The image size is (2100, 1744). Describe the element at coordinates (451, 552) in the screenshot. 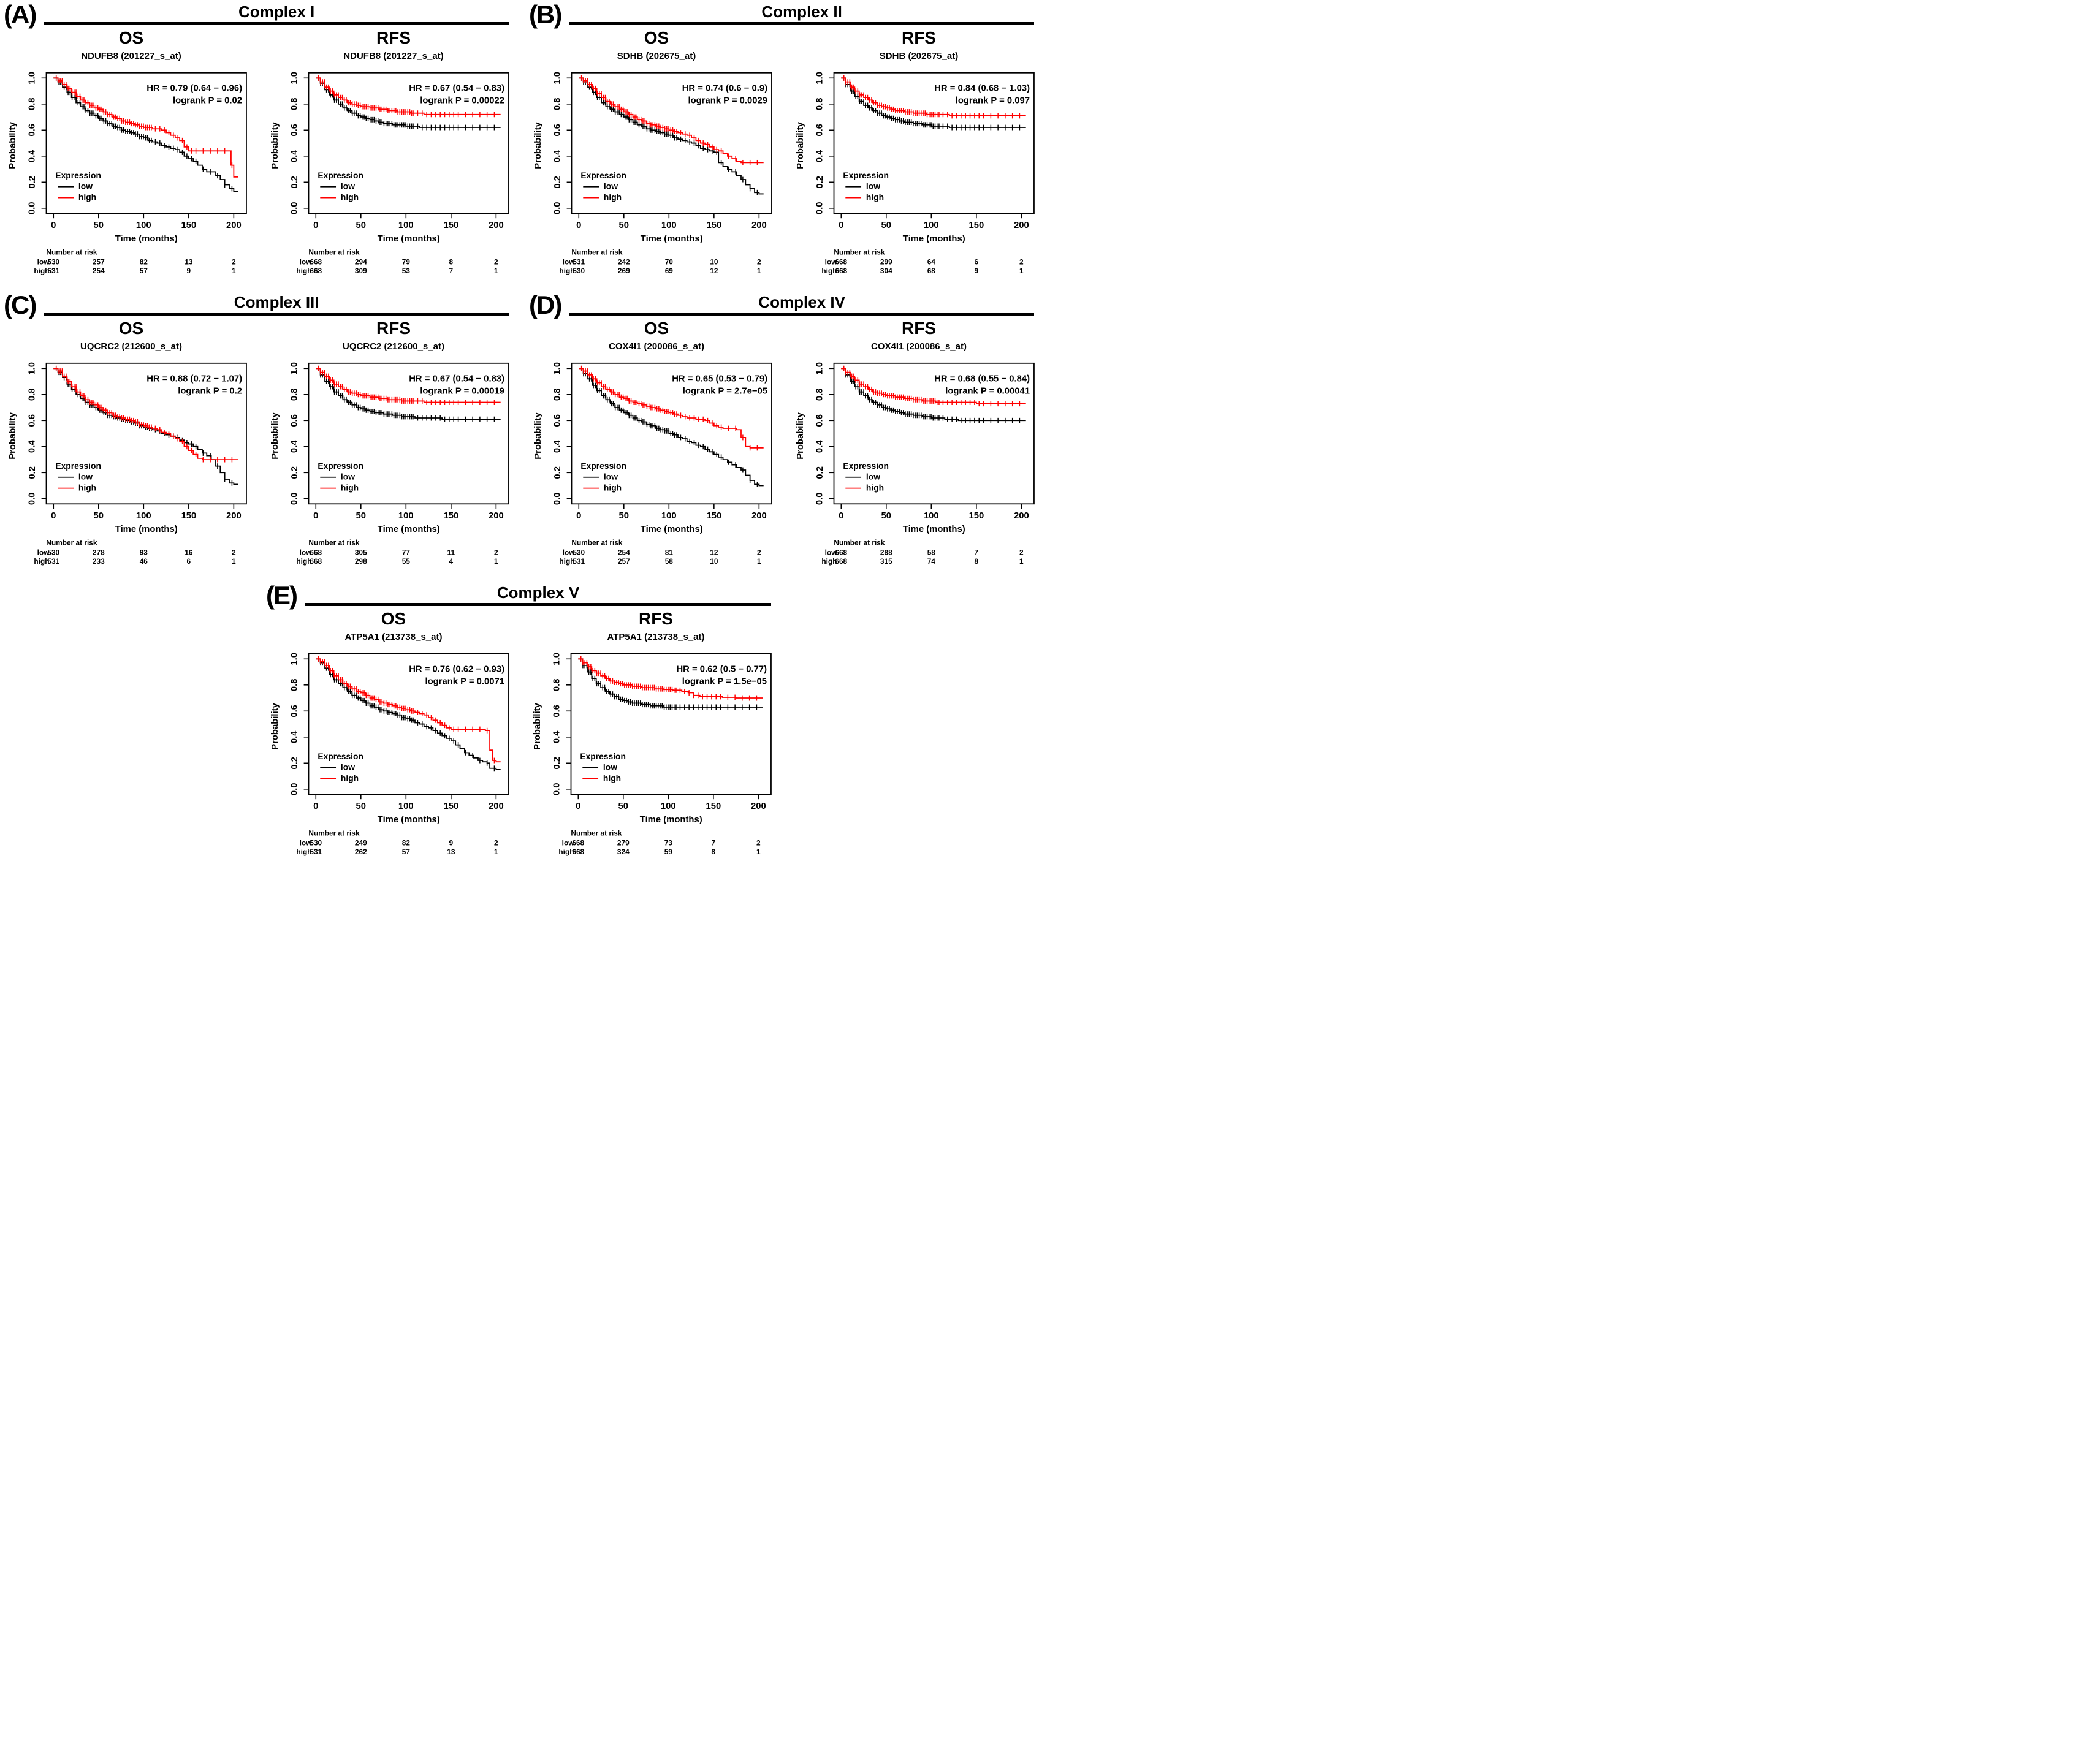

I see `risk-value-low: 11` at that location.